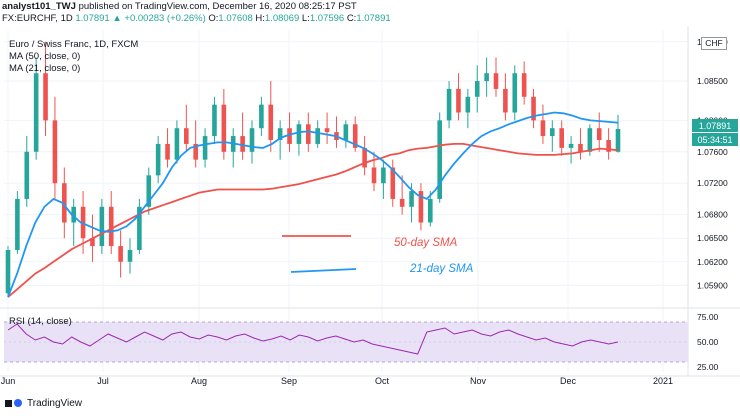 The width and height of the screenshot is (740, 416). Describe the element at coordinates (712, 215) in the screenshot. I see `price-tick-label: 1.06800` at that location.